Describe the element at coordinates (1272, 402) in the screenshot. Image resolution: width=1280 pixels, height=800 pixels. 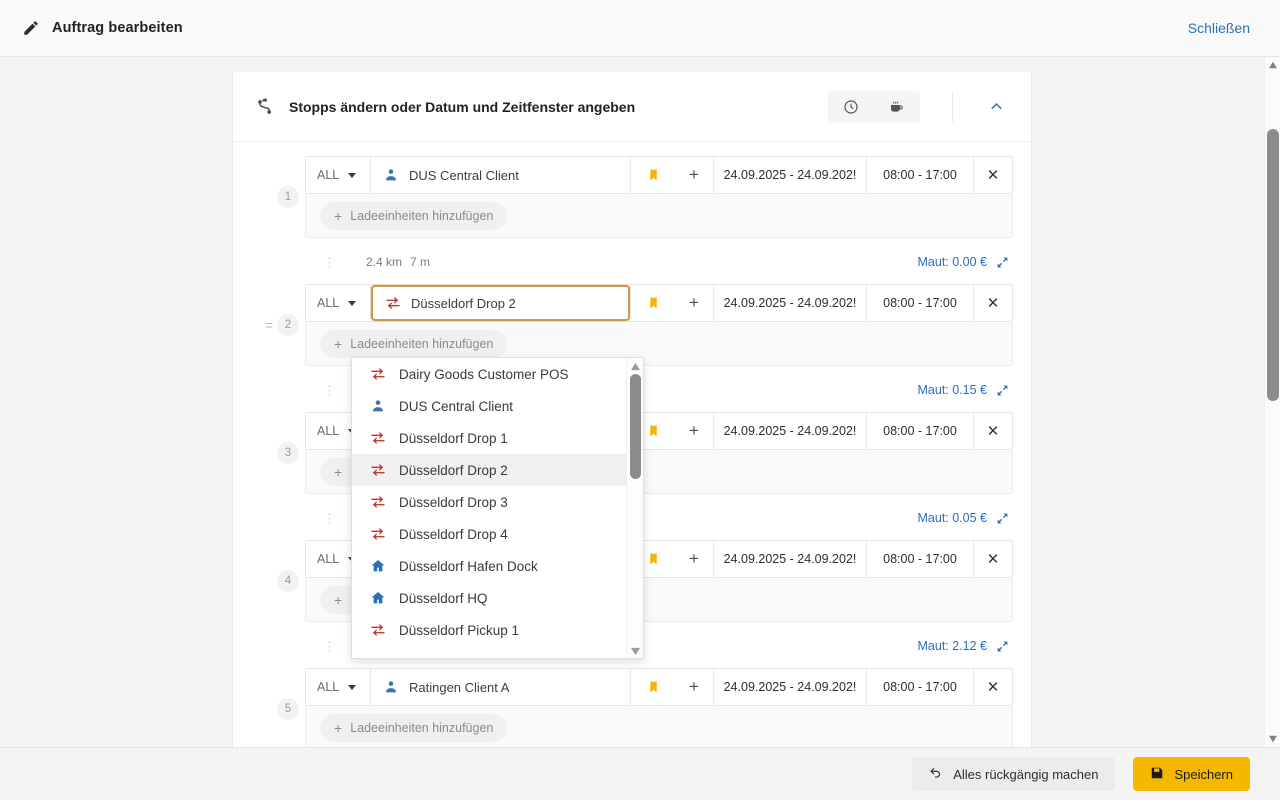
I see `window-scrollbar` at that location.